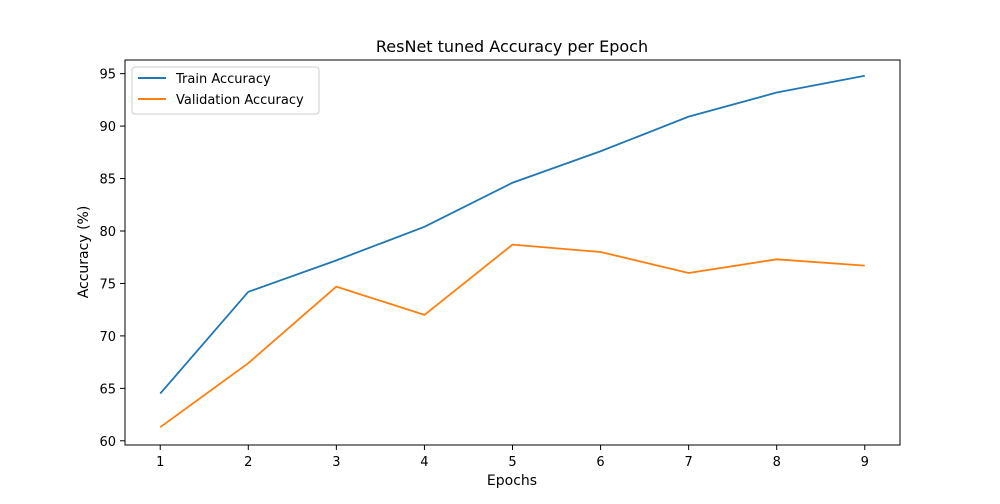 This screenshot has width=1000, height=504. Describe the element at coordinates (777, 462) in the screenshot. I see `x-tick-label: 8` at that location.